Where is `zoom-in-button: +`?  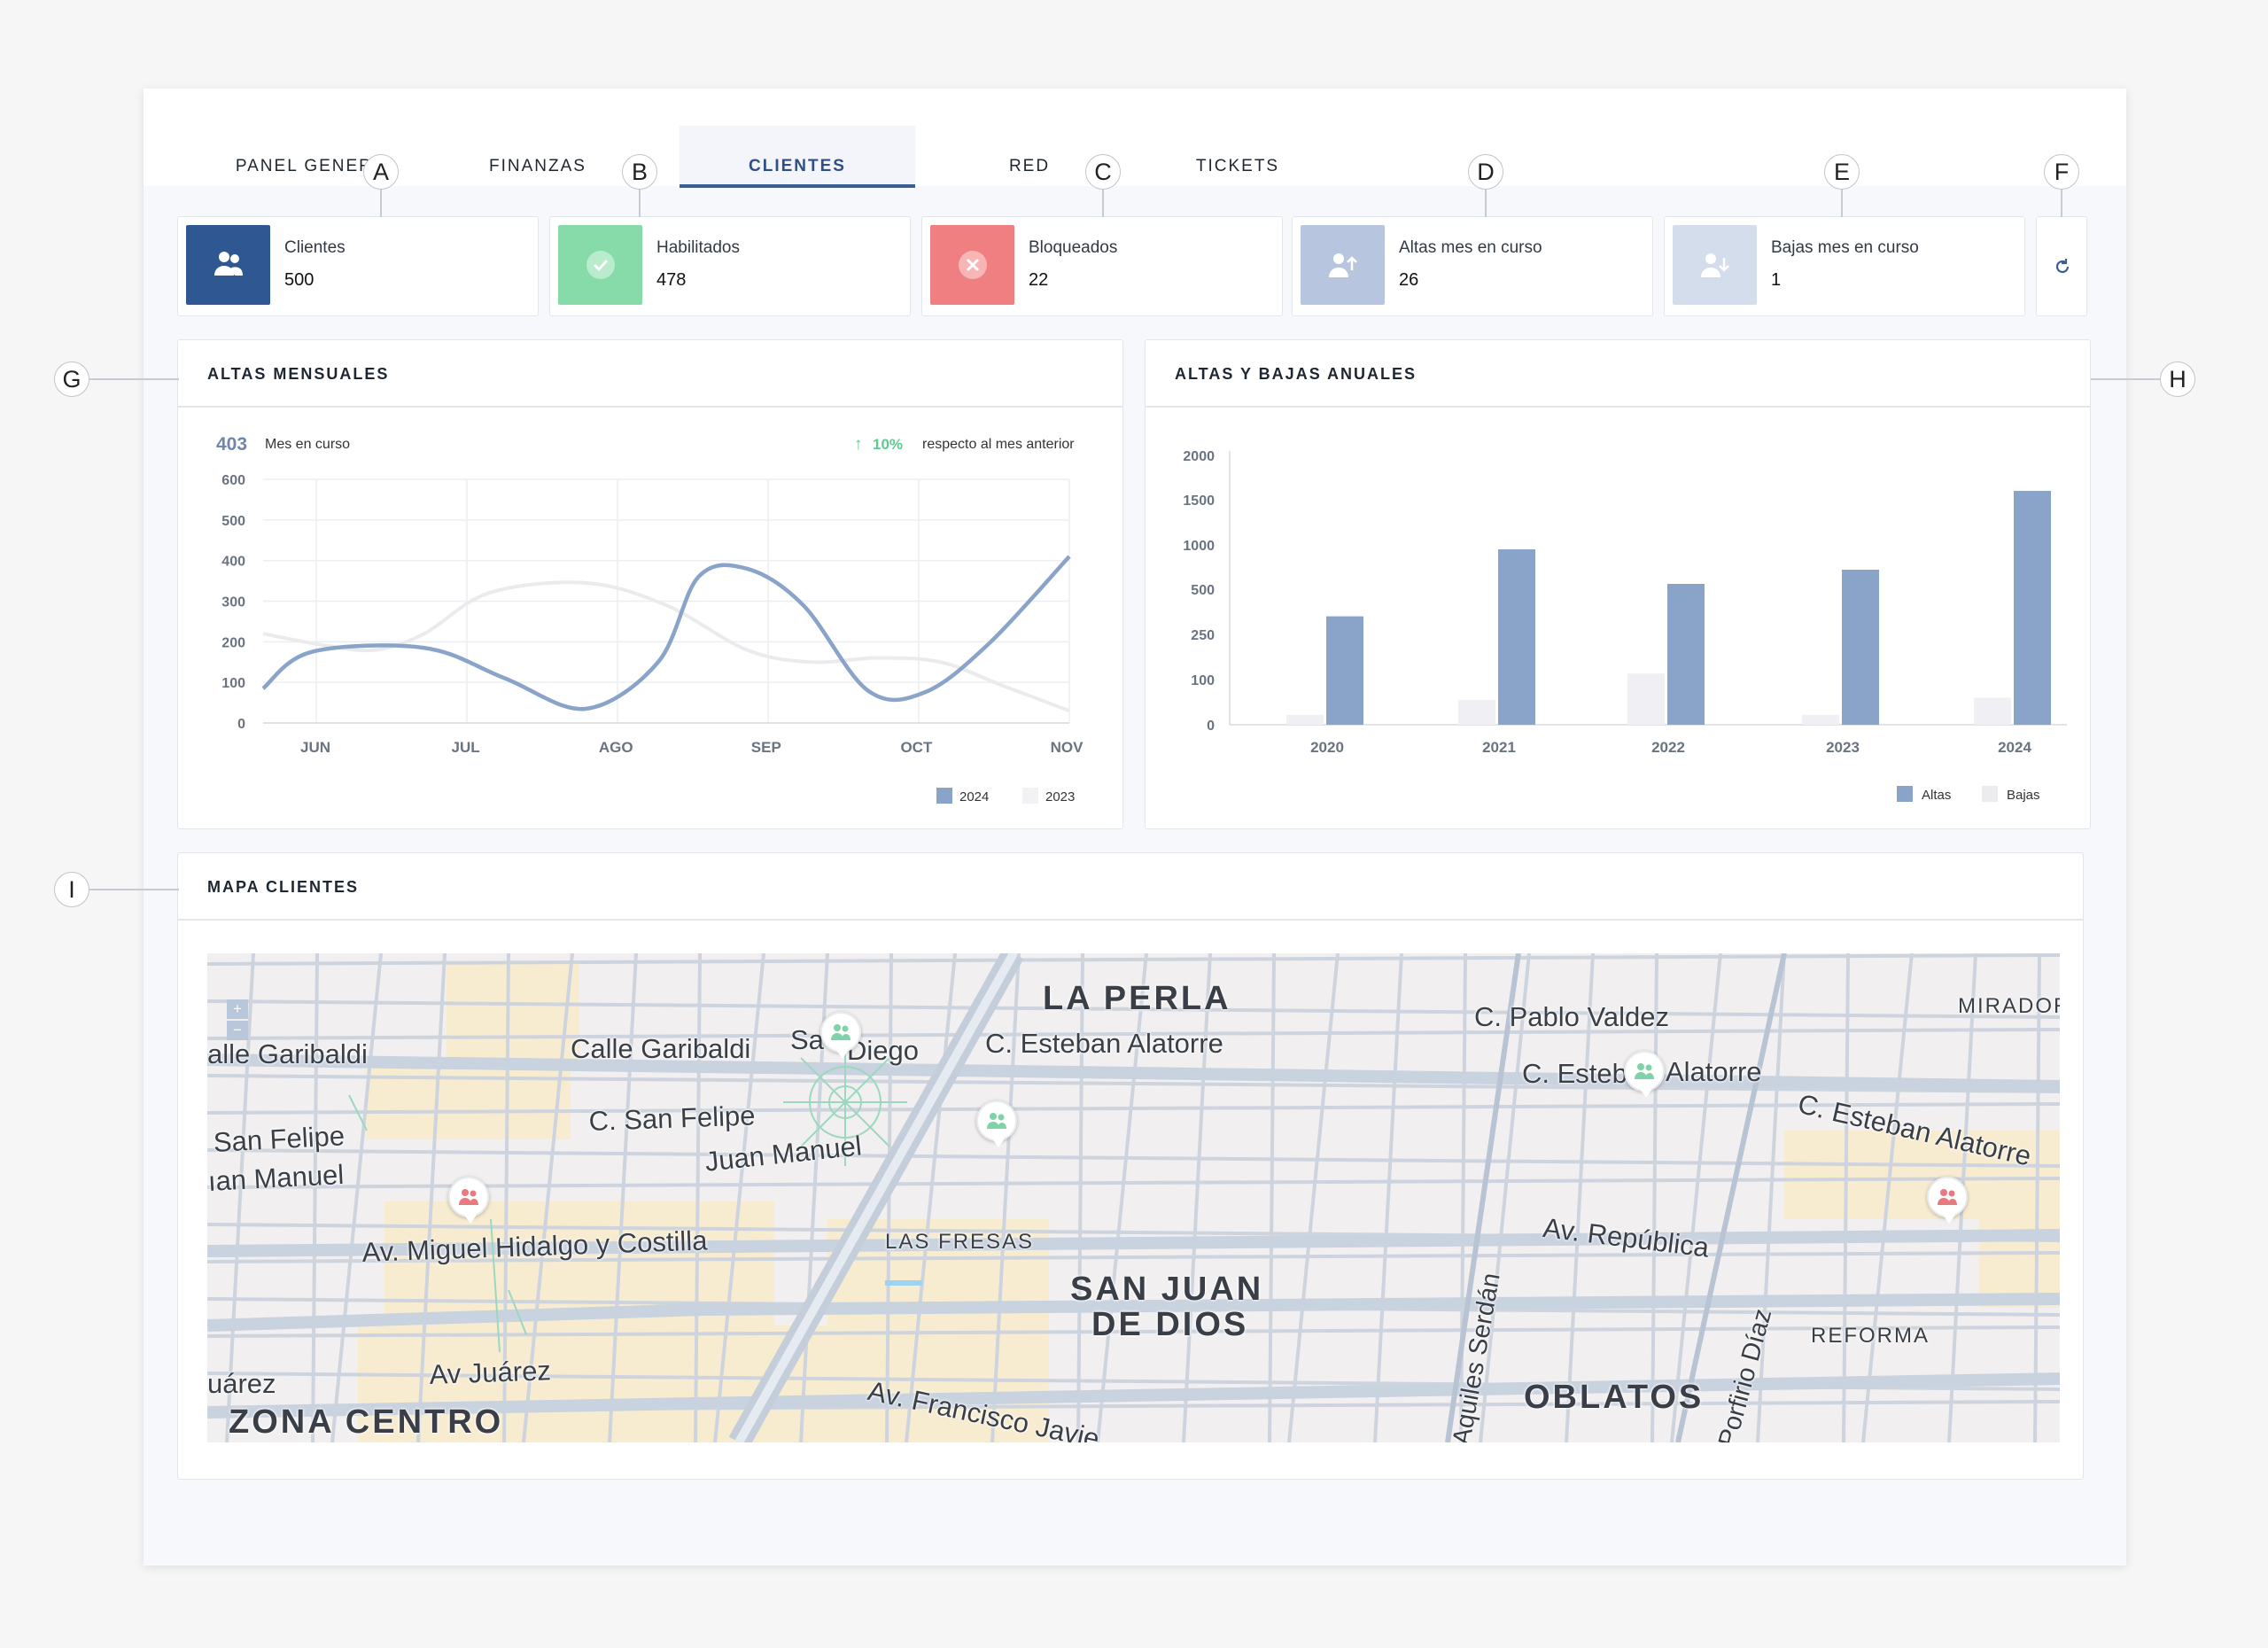
zoom-in-button: + is located at coordinates (237, 1009).